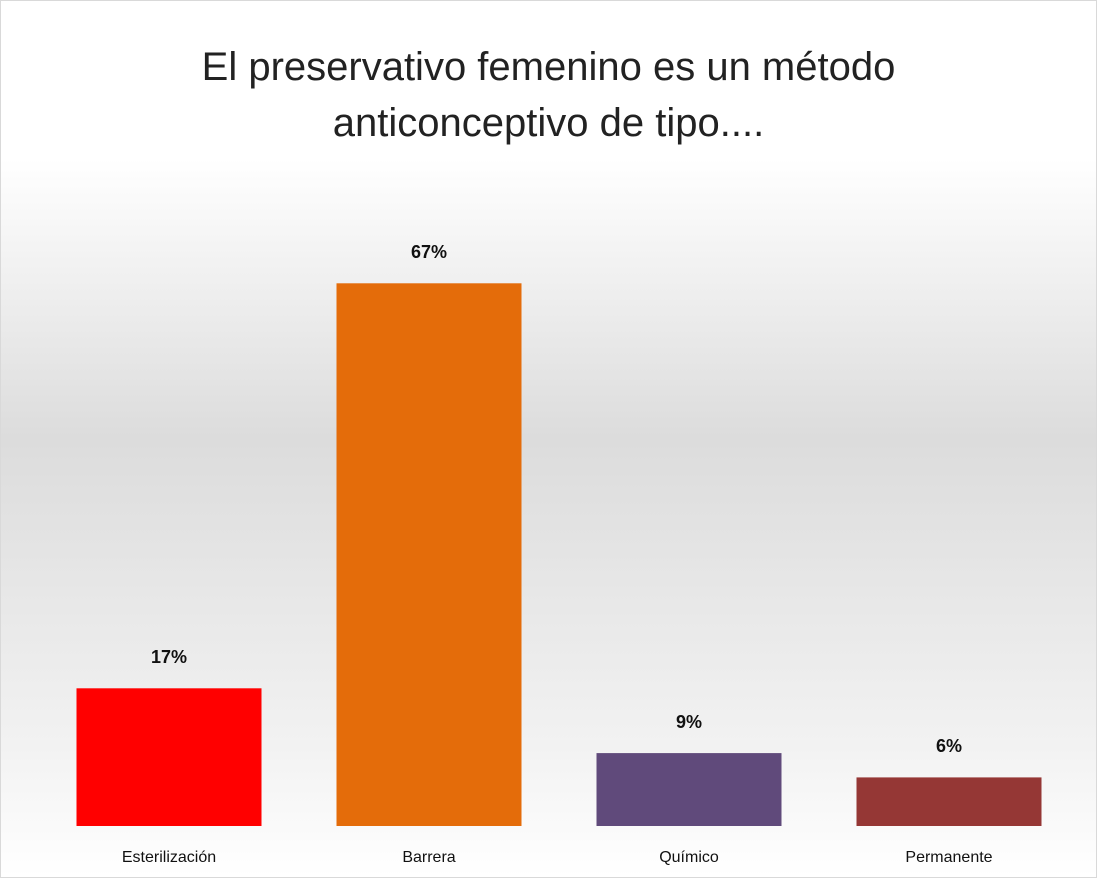 This screenshot has width=1097, height=878. Describe the element at coordinates (429, 252) in the screenshot. I see `value-label: 67%` at that location.